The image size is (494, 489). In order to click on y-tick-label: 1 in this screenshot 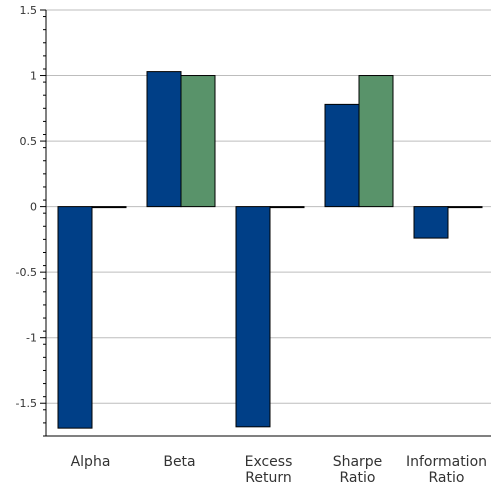, I will do `click(33, 76)`.